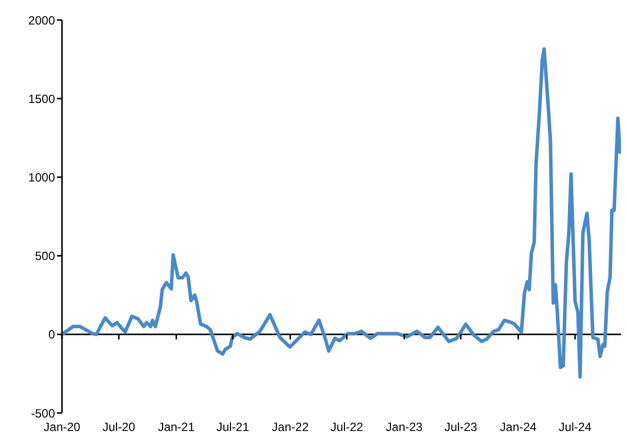  What do you see at coordinates (45, 256) in the screenshot?
I see `y-tick-label: 500` at bounding box center [45, 256].